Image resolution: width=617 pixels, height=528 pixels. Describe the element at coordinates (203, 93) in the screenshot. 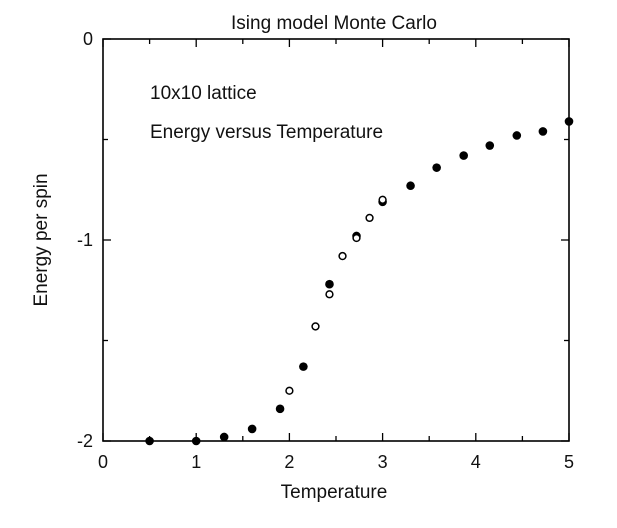

I see `annotation-lattice: 10x10 lattice` at that location.